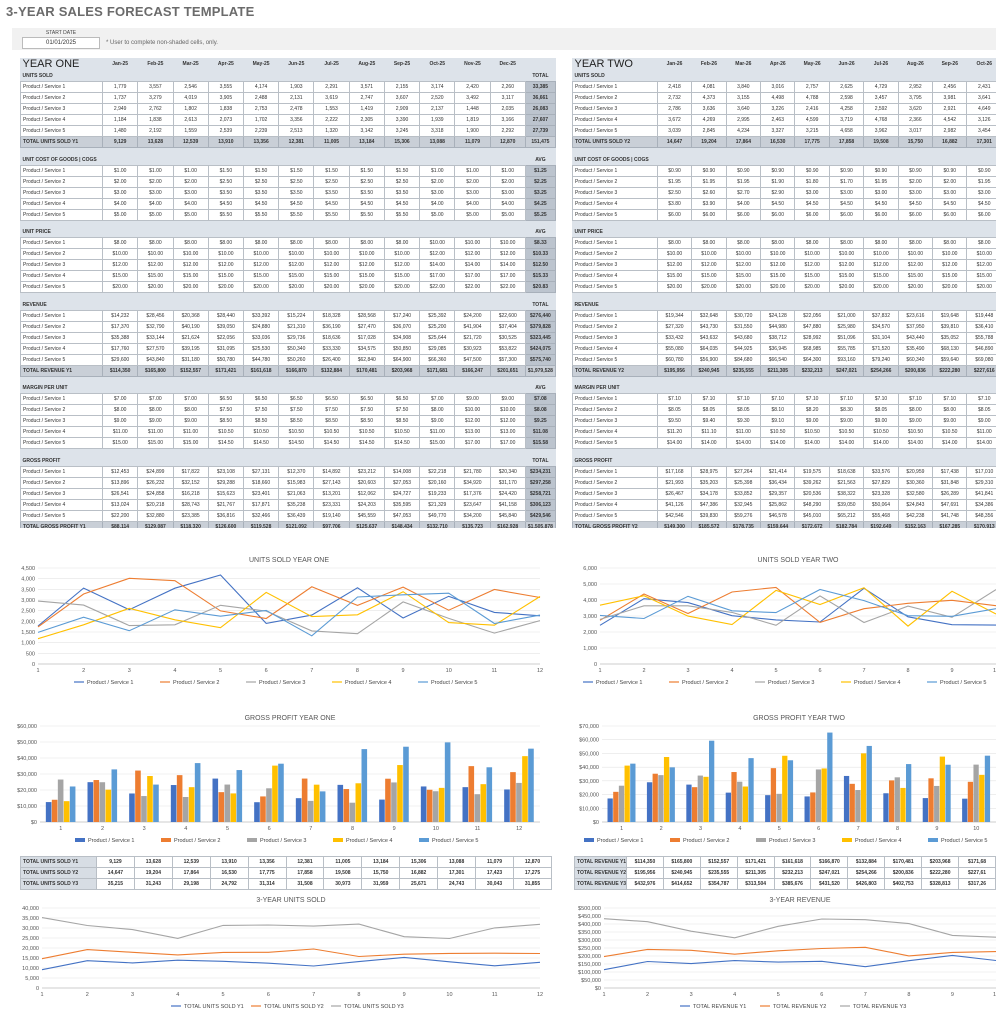 Image resolution: width=996 pixels, height=1024 pixels. What do you see at coordinates (225, 337) in the screenshot?
I see `value-cell: $22,056` at bounding box center [225, 337].